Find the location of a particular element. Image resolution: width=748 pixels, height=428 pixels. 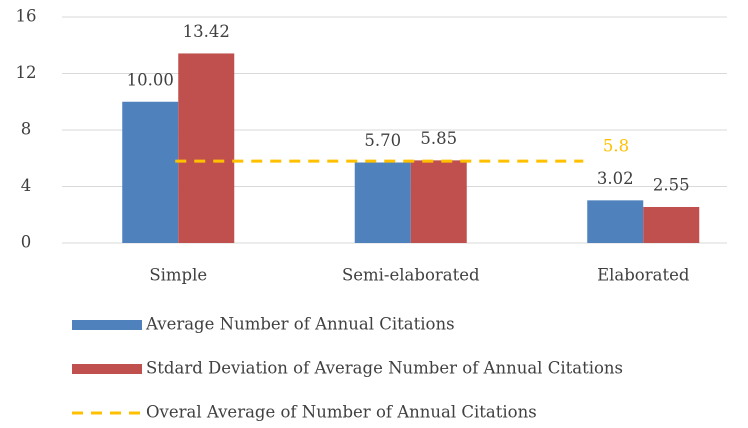

y-tick-label: 4 is located at coordinates (26, 185).